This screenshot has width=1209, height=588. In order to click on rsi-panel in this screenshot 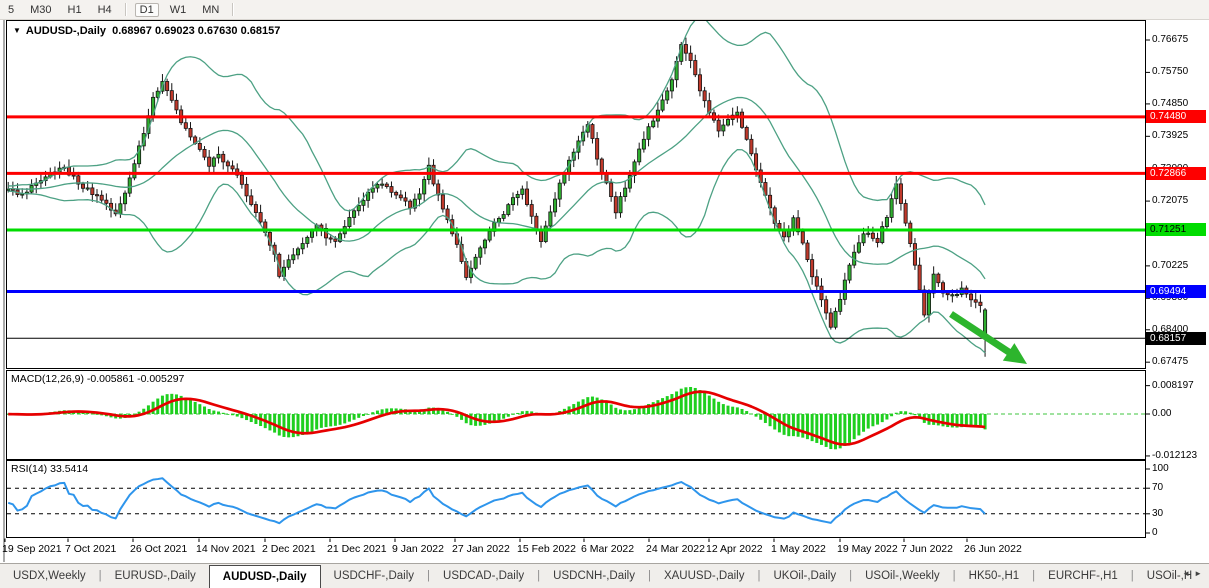, I will do `click(576, 499)`.